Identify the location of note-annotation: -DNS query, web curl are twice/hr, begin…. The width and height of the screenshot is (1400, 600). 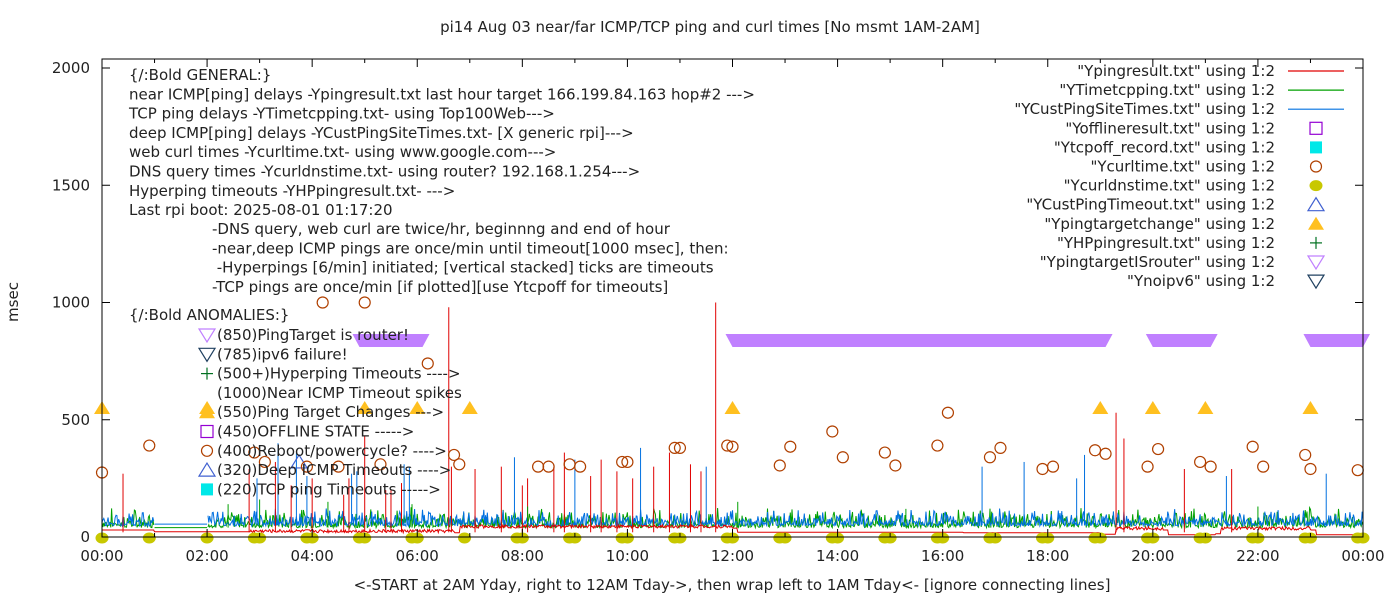
(441, 229).